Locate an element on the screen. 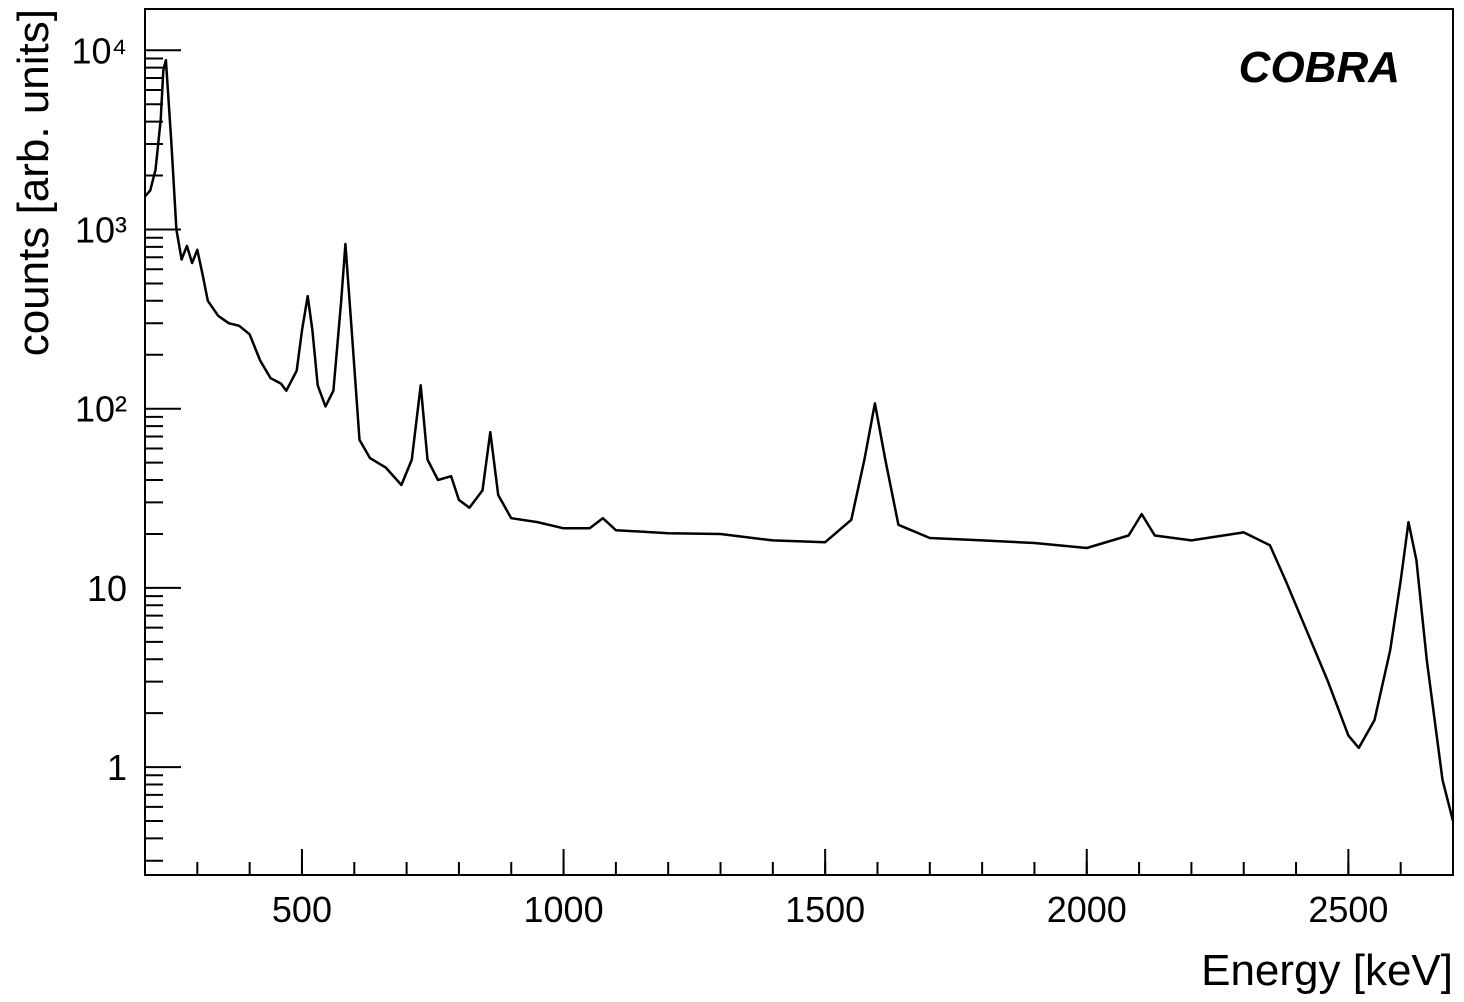 The height and width of the screenshot is (1002, 1464). x-tick-label: 2500 is located at coordinates (1348, 909).